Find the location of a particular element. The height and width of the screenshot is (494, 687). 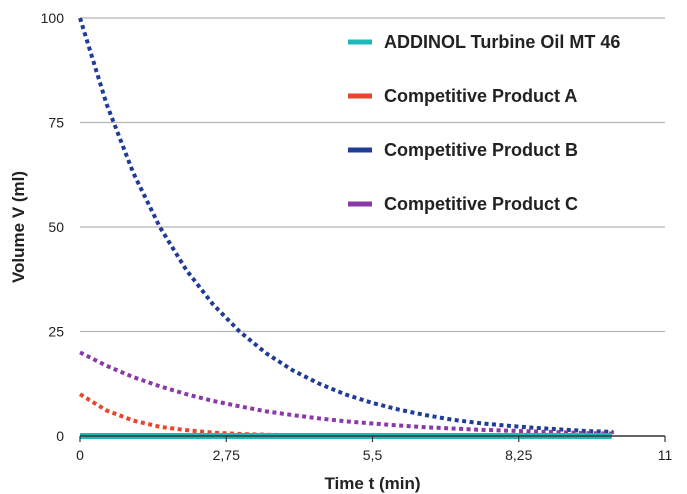

y-tick-label: 100 is located at coordinates (53, 18).